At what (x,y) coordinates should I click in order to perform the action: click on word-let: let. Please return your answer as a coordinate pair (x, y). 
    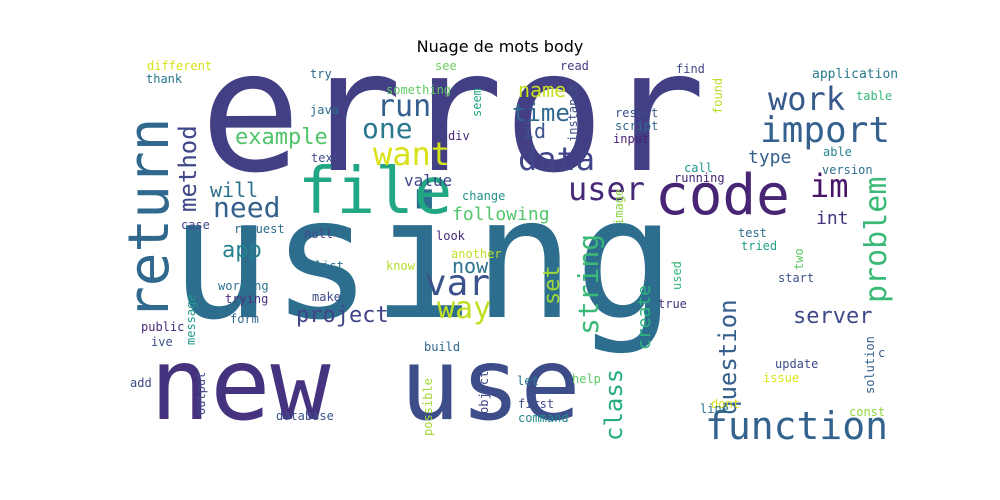
    Looking at the image, I should click on (528, 381).